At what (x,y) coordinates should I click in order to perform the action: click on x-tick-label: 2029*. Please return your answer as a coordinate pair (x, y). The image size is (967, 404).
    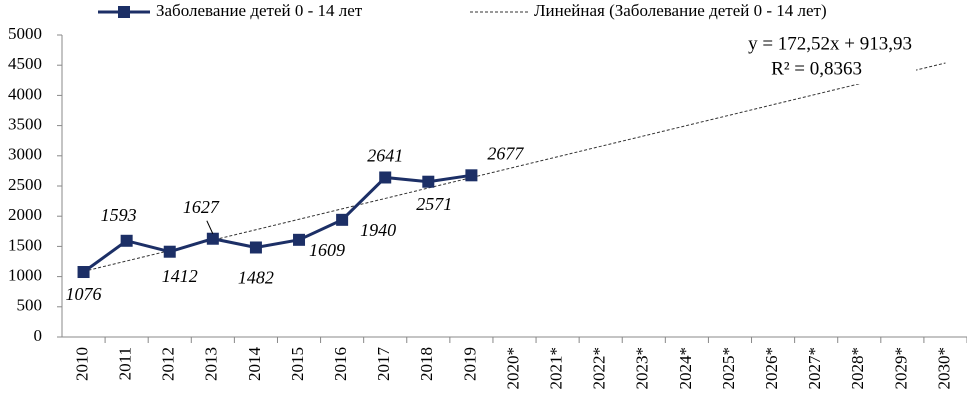
    Looking at the image, I should click on (900, 368).